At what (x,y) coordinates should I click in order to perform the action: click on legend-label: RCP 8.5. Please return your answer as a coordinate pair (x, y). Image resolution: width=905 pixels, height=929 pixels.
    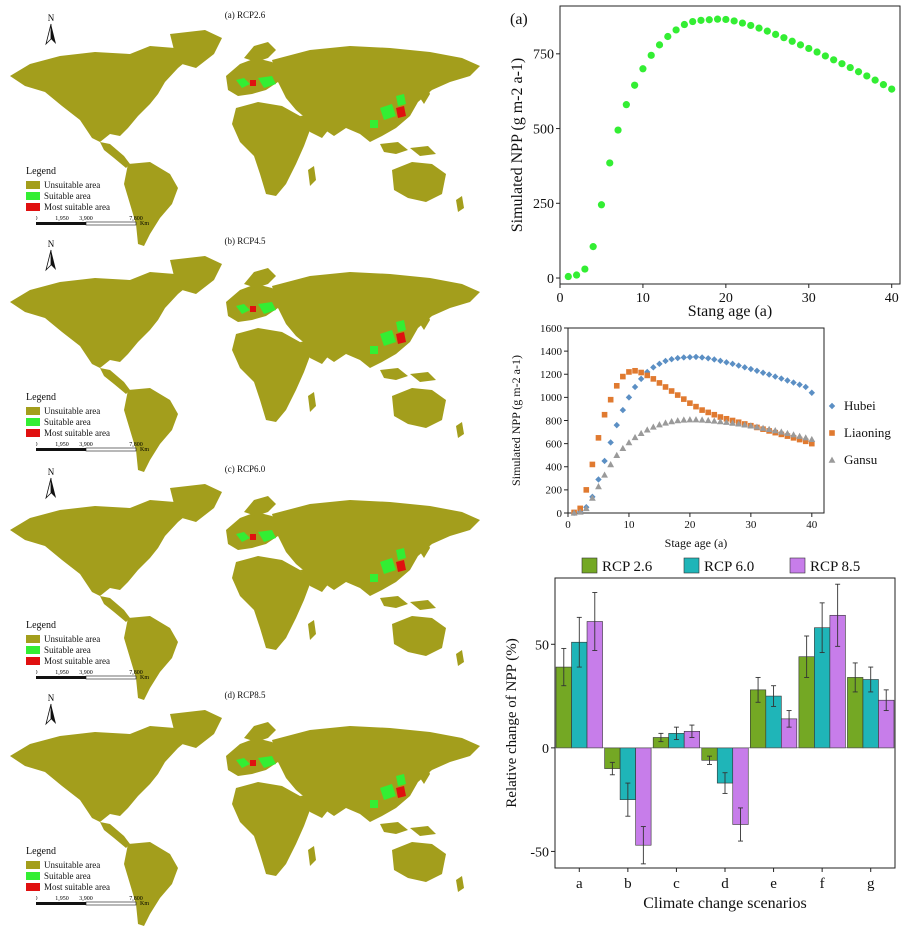
    Looking at the image, I should click on (835, 567).